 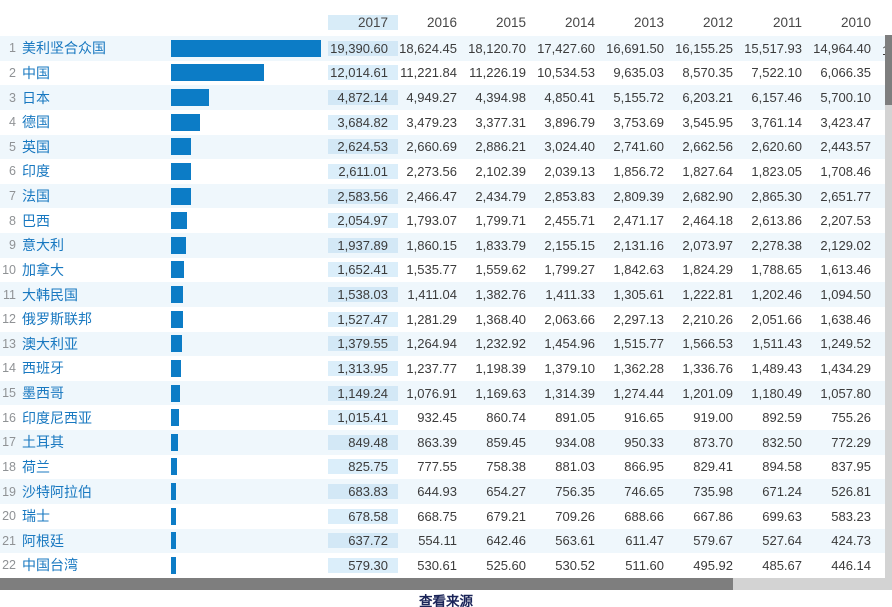 I want to click on value-cell-2013: 746.65, so click(x=644, y=492).